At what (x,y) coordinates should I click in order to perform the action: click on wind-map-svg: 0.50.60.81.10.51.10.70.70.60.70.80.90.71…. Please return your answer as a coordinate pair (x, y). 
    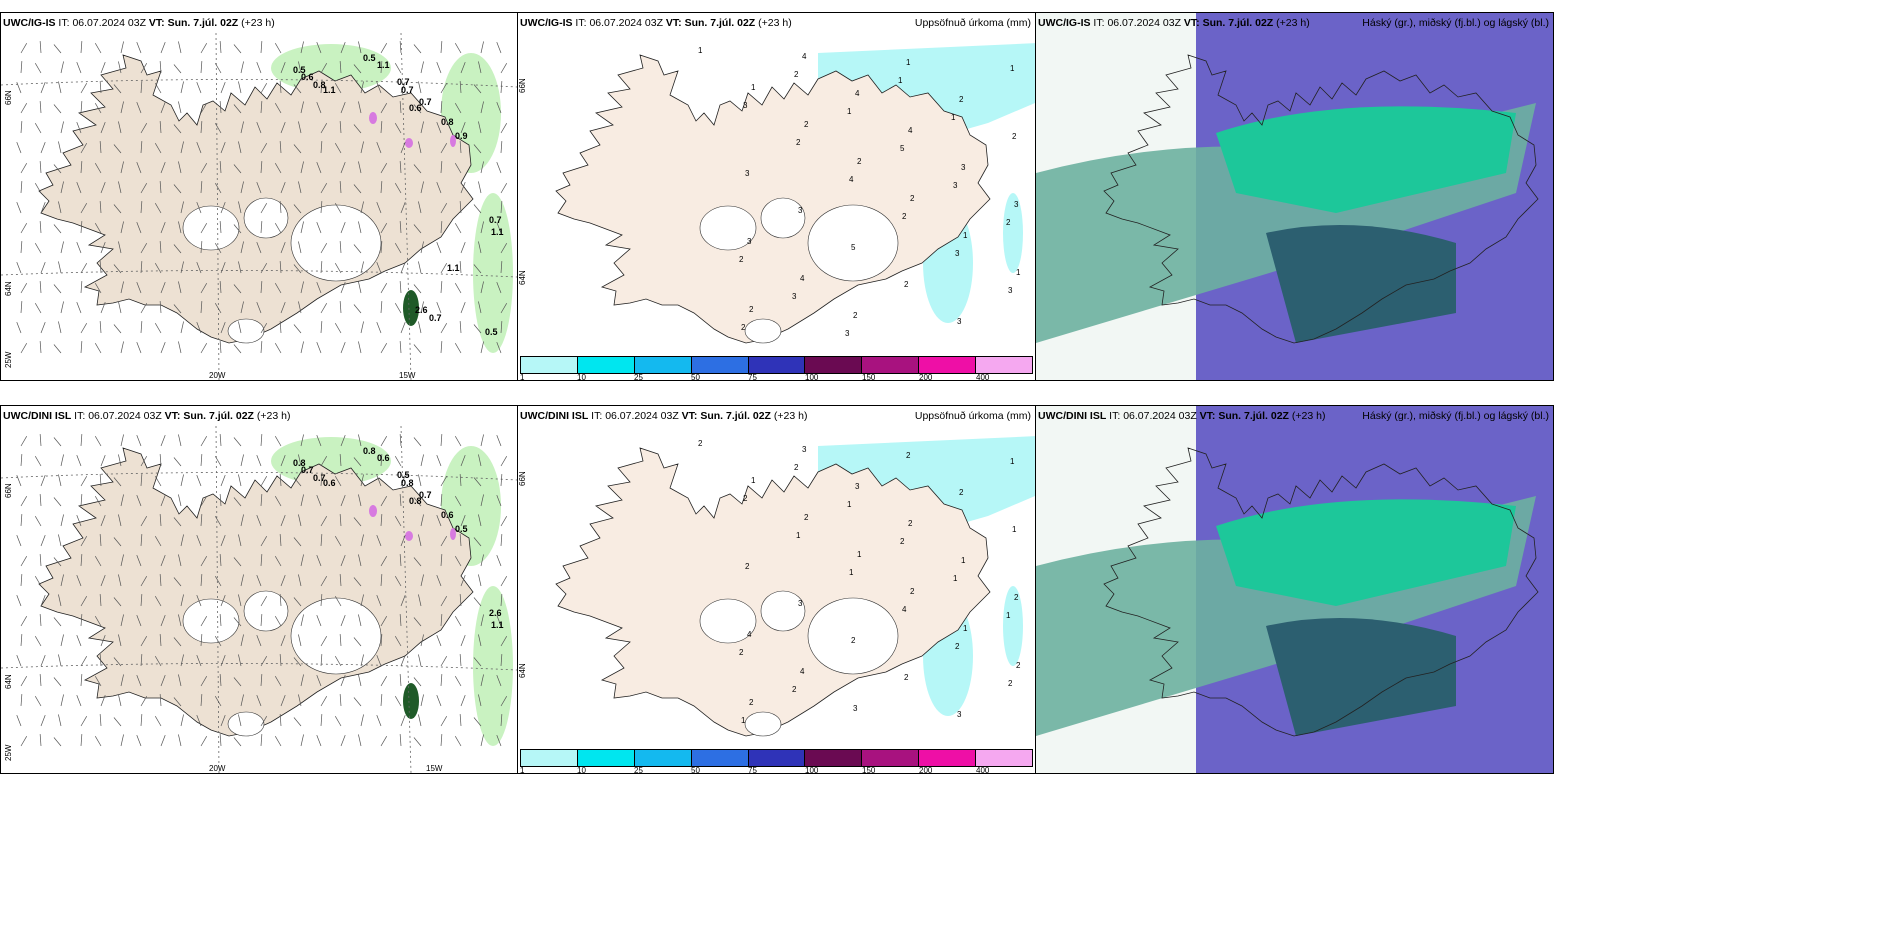
    Looking at the image, I should click on (259, 206).